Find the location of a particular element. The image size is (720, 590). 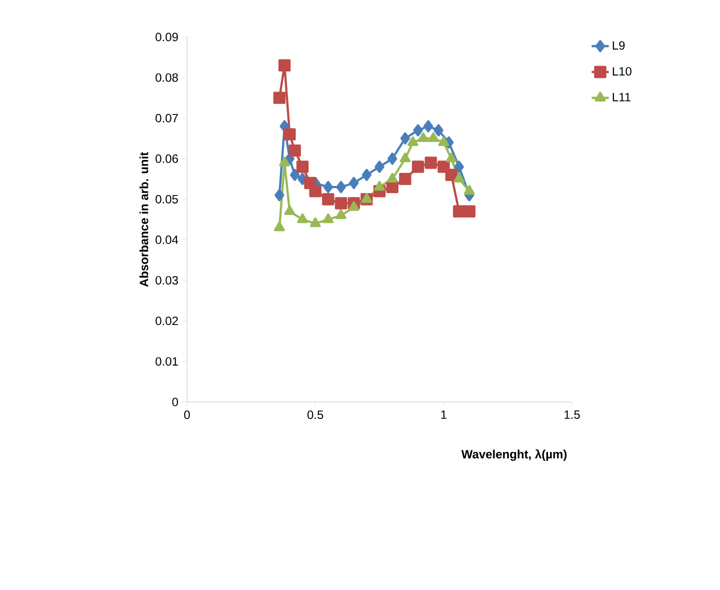

y-tick-label: 0.03 is located at coordinates (167, 280).